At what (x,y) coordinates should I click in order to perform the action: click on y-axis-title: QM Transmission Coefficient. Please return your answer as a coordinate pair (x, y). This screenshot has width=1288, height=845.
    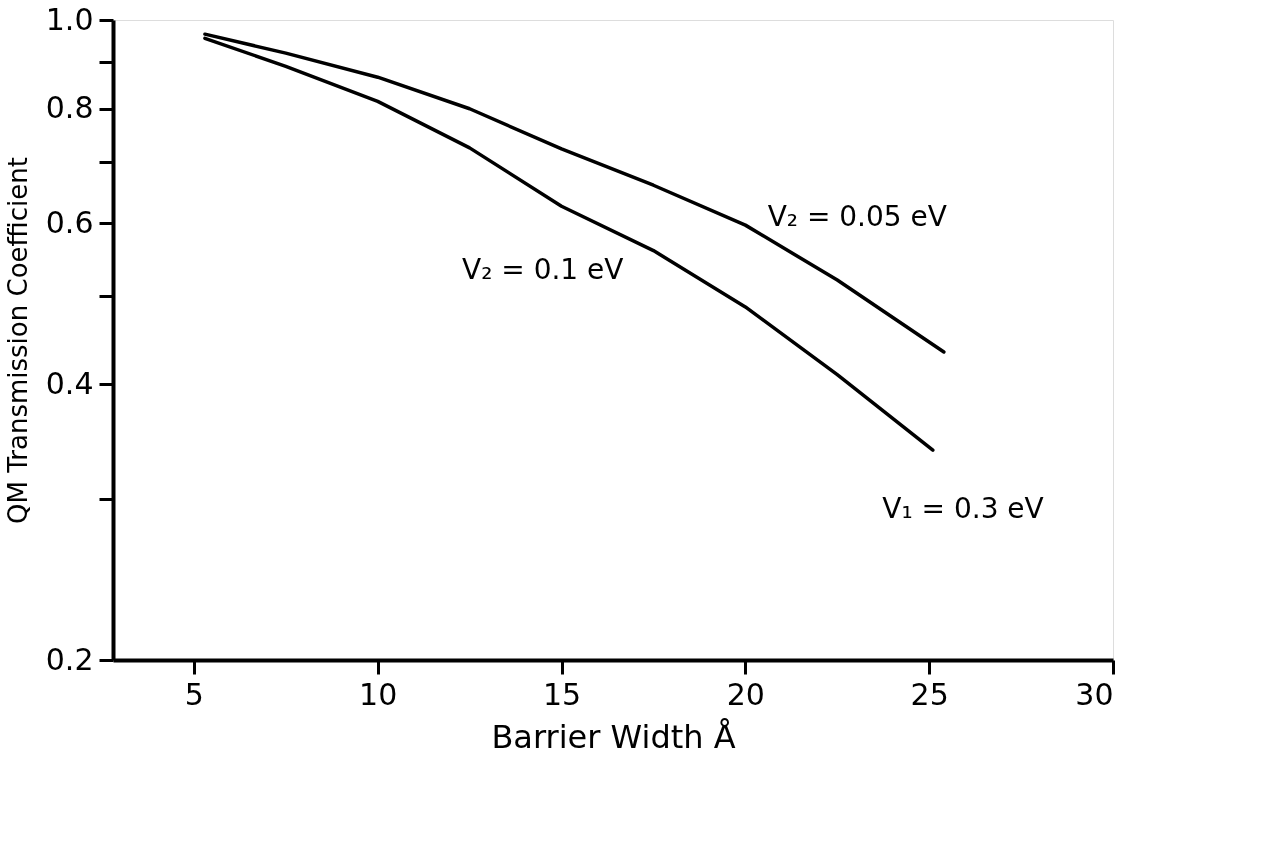
    Looking at the image, I should click on (17, 340).